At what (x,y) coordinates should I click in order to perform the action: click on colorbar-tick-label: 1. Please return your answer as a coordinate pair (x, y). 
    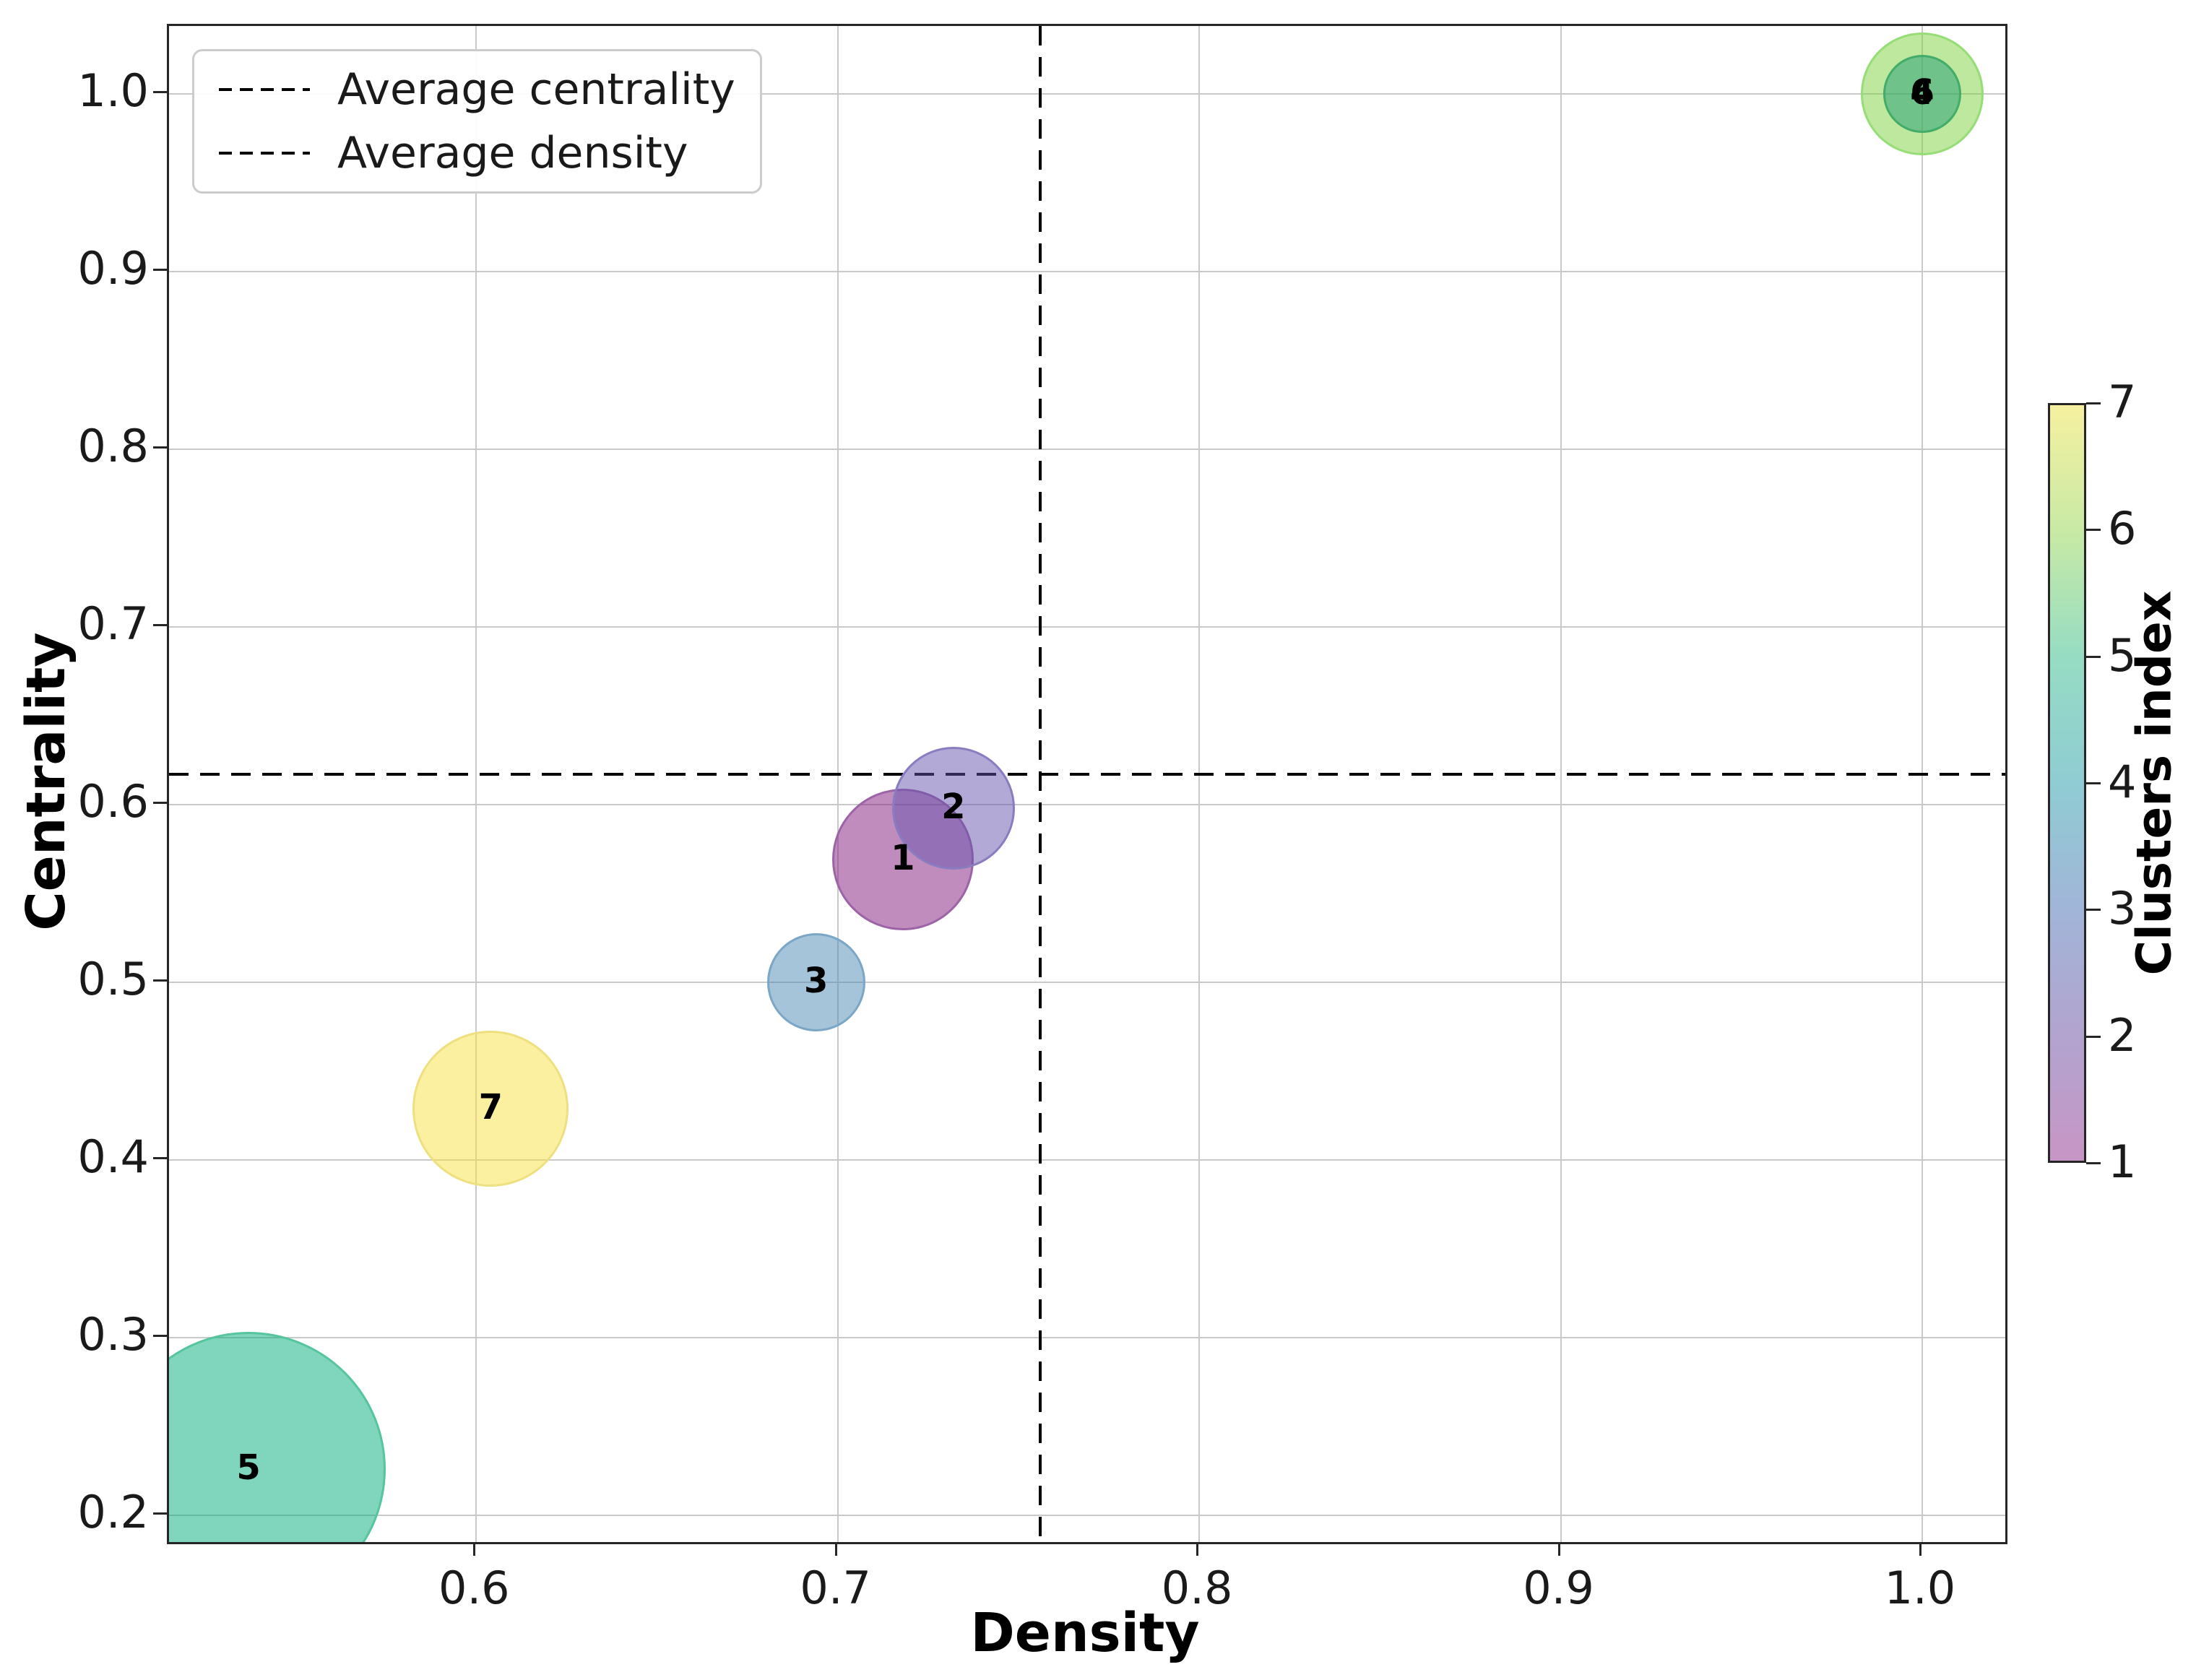
    Looking at the image, I should click on (2122, 1162).